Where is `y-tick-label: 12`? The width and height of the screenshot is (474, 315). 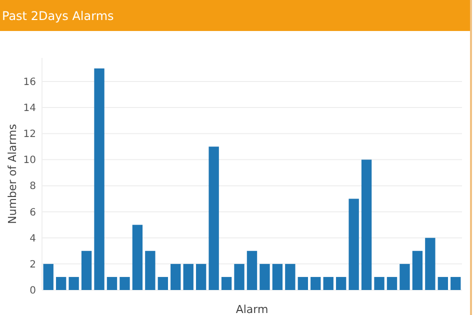 y-tick-label: 12 is located at coordinates (29, 134).